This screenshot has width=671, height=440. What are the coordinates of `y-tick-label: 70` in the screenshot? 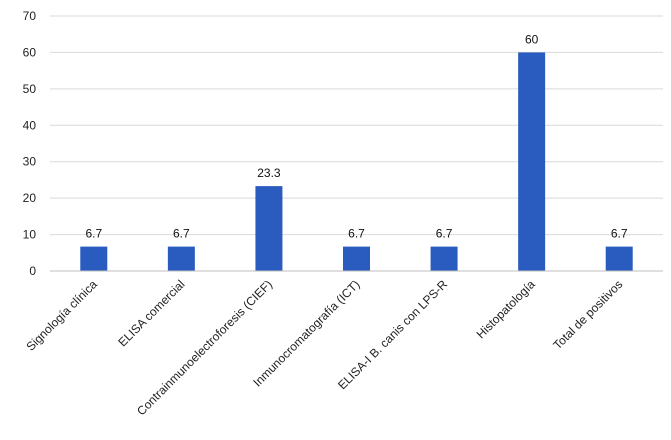 It's located at (30, 16).